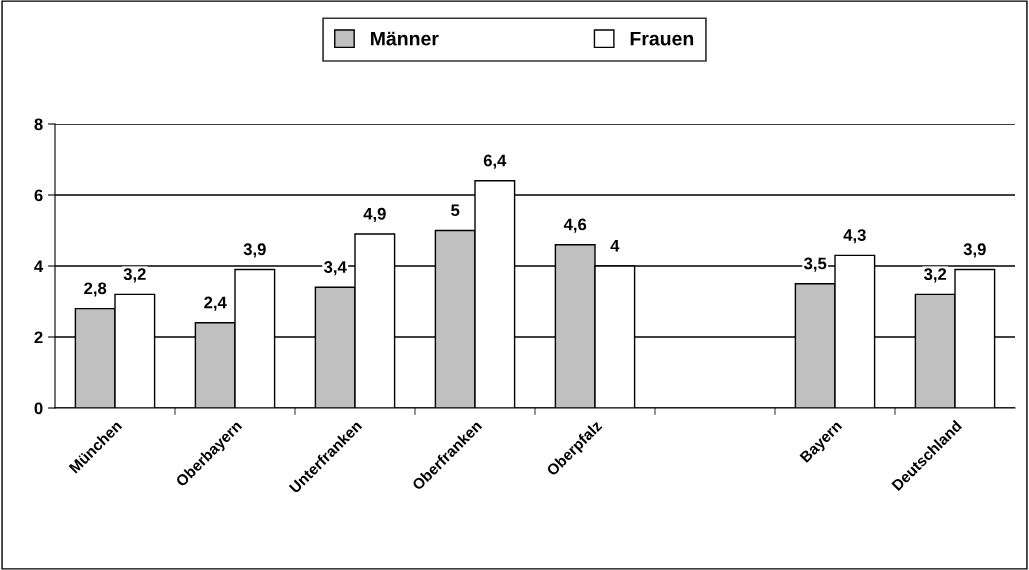 The height and width of the screenshot is (570, 1029). Describe the element at coordinates (495, 161) in the screenshot. I see `data-label: 6,4` at that location.